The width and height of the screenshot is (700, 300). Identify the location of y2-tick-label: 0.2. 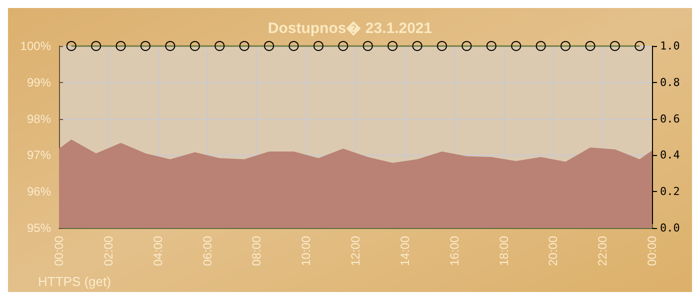
(670, 191).